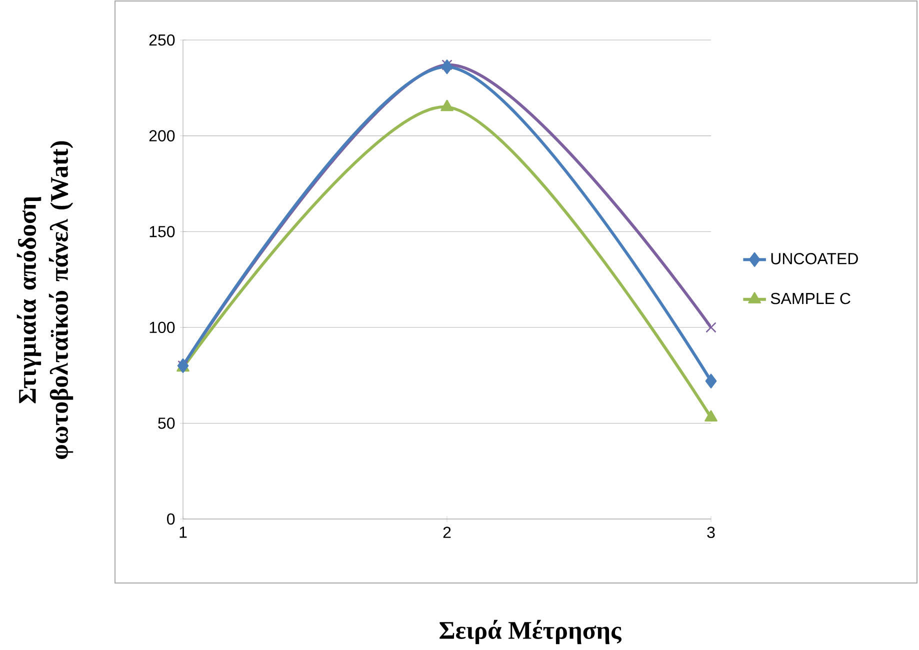 The image size is (919, 650). Describe the element at coordinates (814, 258) in the screenshot. I see `legend-label: UNCOATED` at that location.